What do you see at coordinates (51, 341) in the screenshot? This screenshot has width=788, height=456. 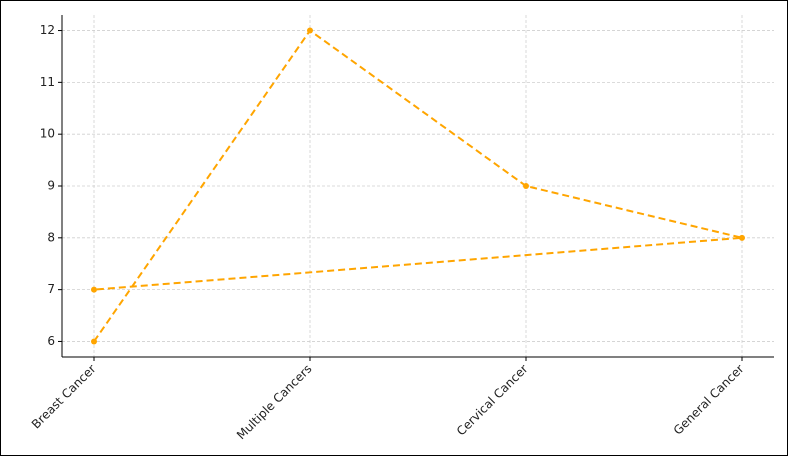 I see `y-tick-label: 6` at bounding box center [51, 341].